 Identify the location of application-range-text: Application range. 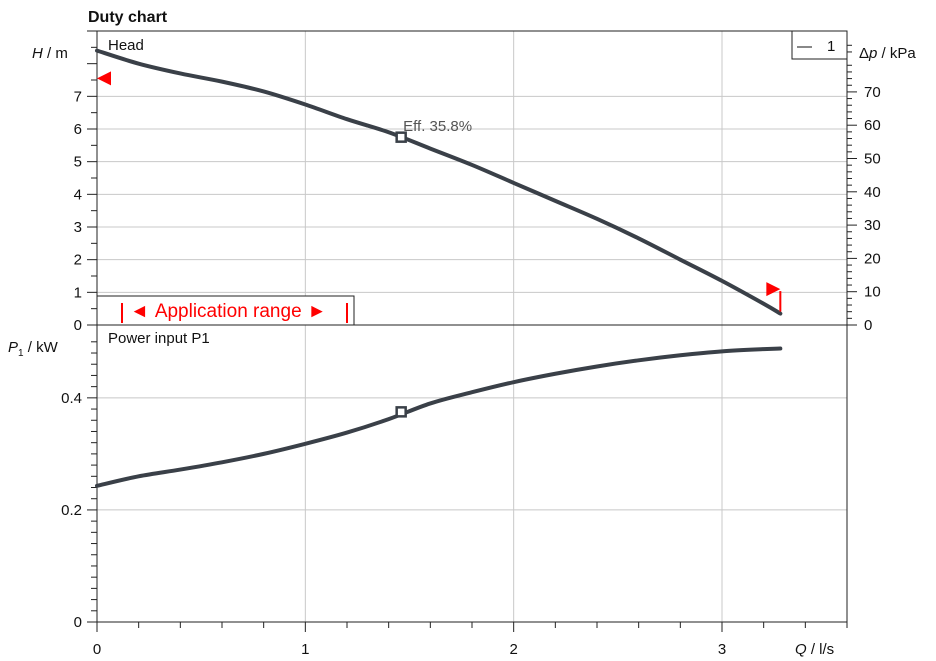
(228, 311).